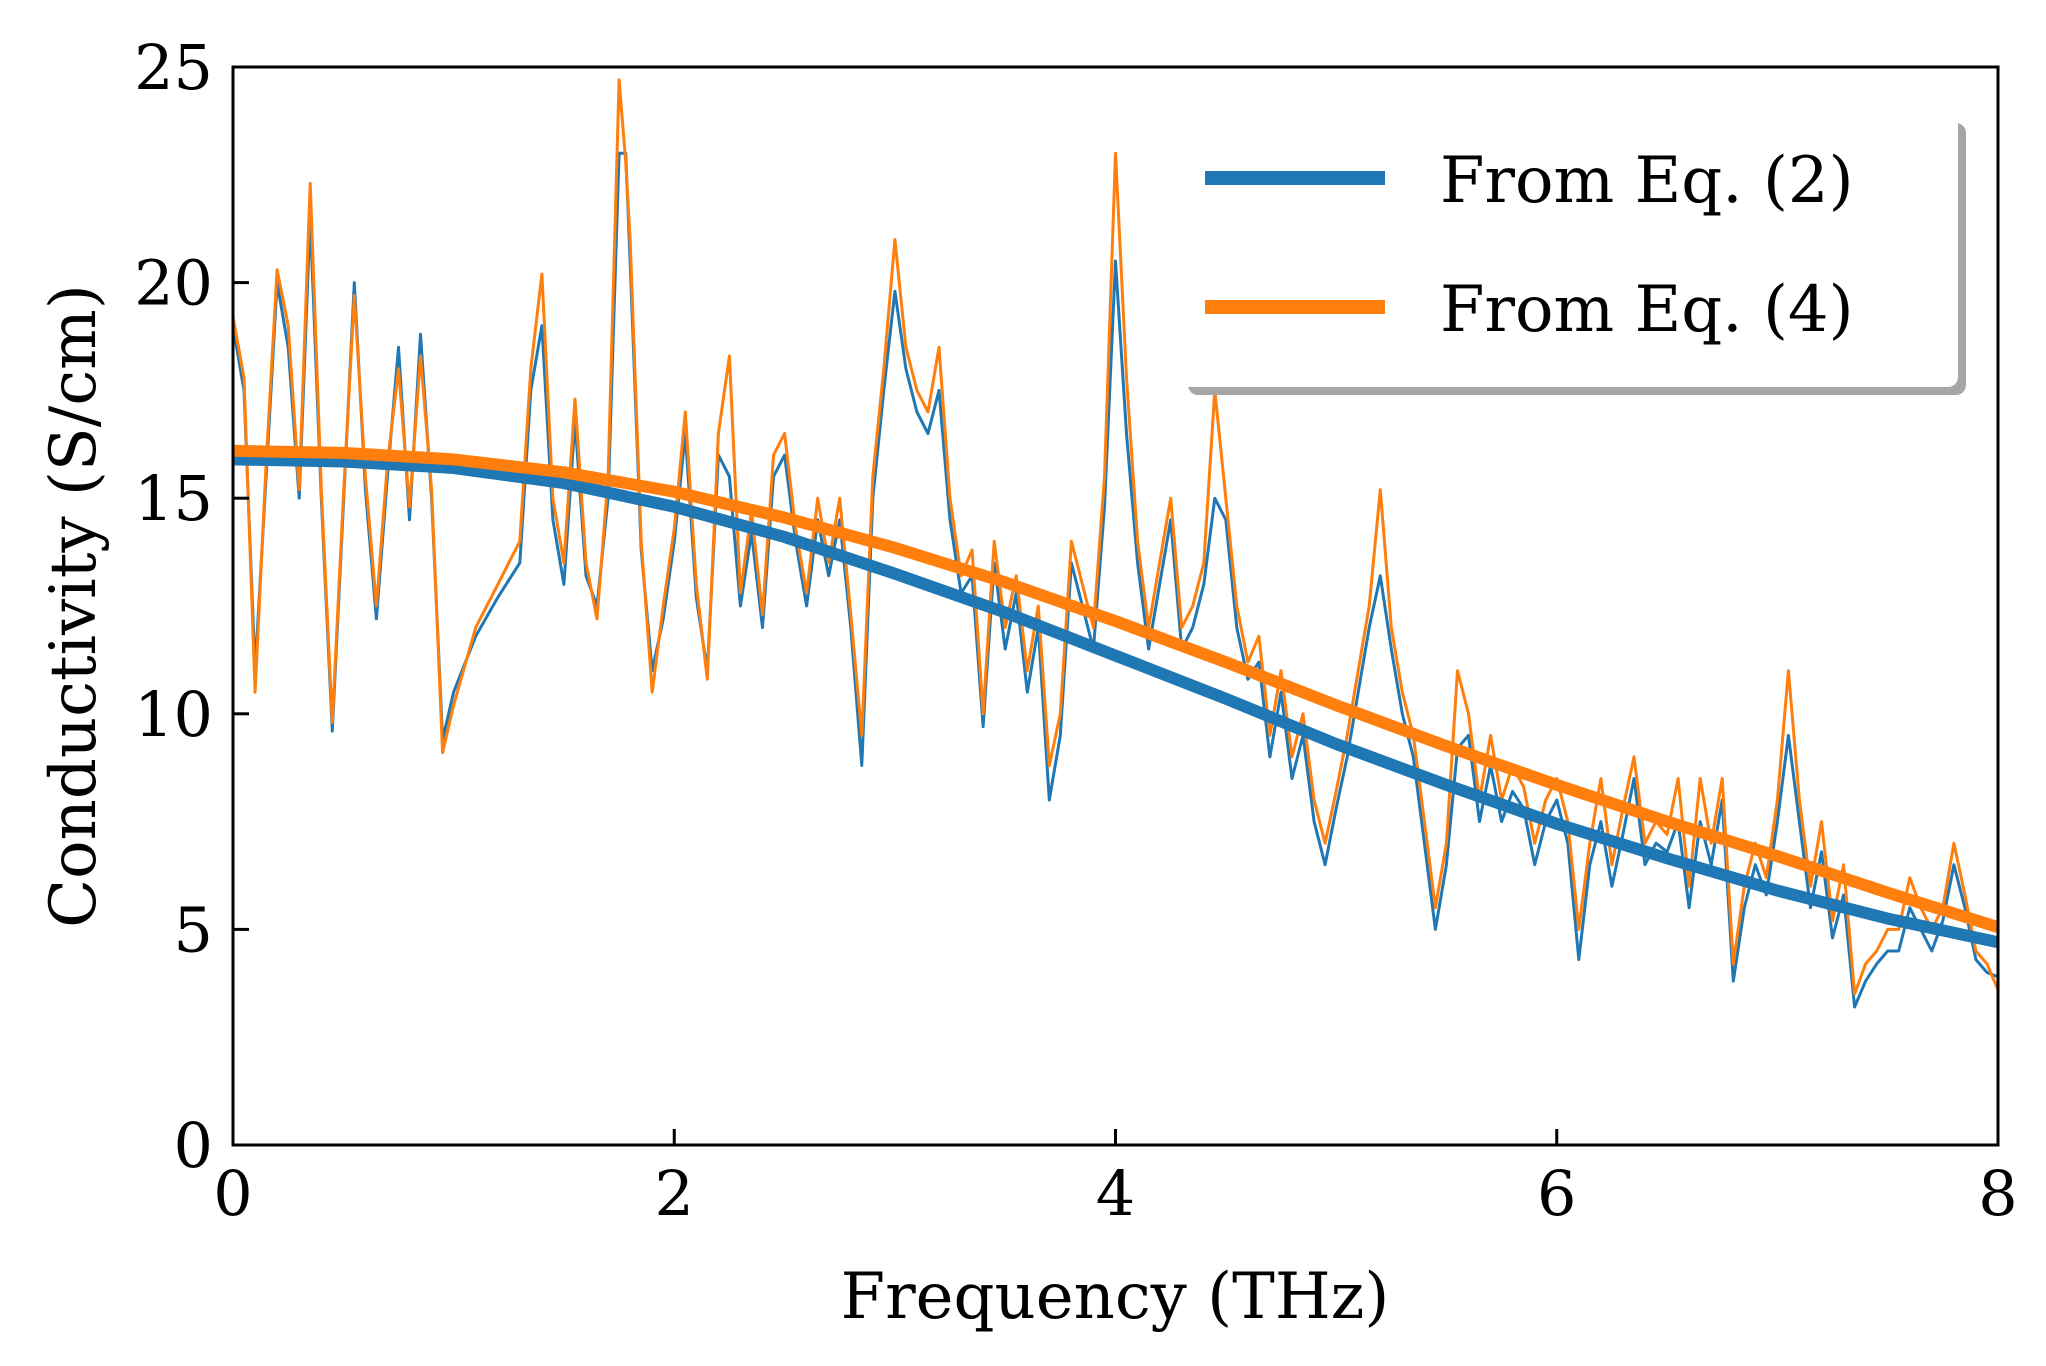 The height and width of the screenshot is (1366, 2046). I want to click on y-tick-label: 25, so click(173, 67).